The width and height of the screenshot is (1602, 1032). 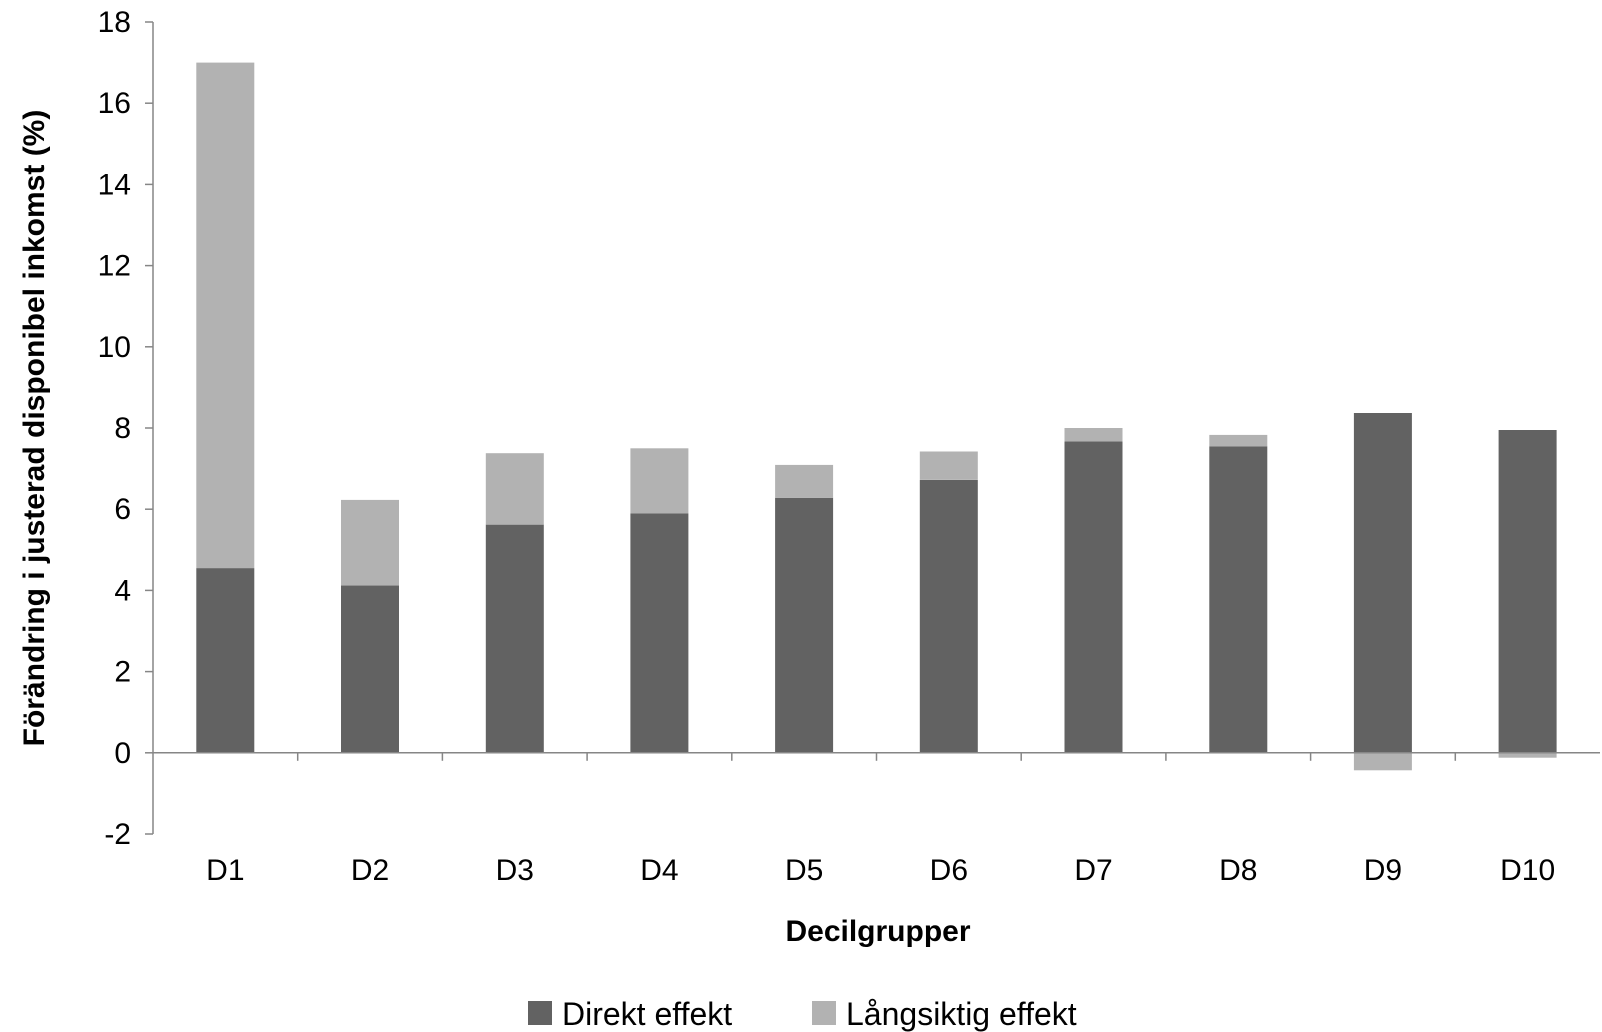 What do you see at coordinates (647, 1014) in the screenshot?
I see `legend-label: Direkt effekt` at bounding box center [647, 1014].